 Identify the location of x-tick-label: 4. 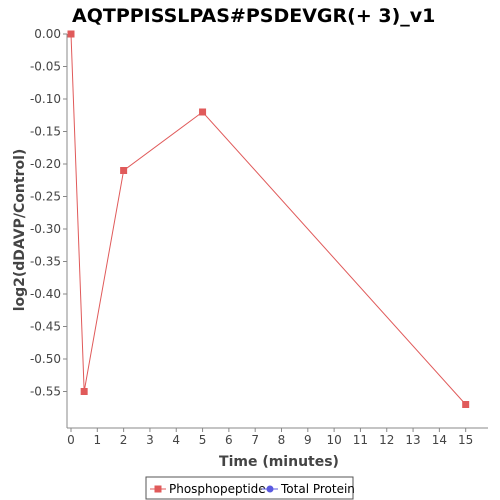
(176, 440).